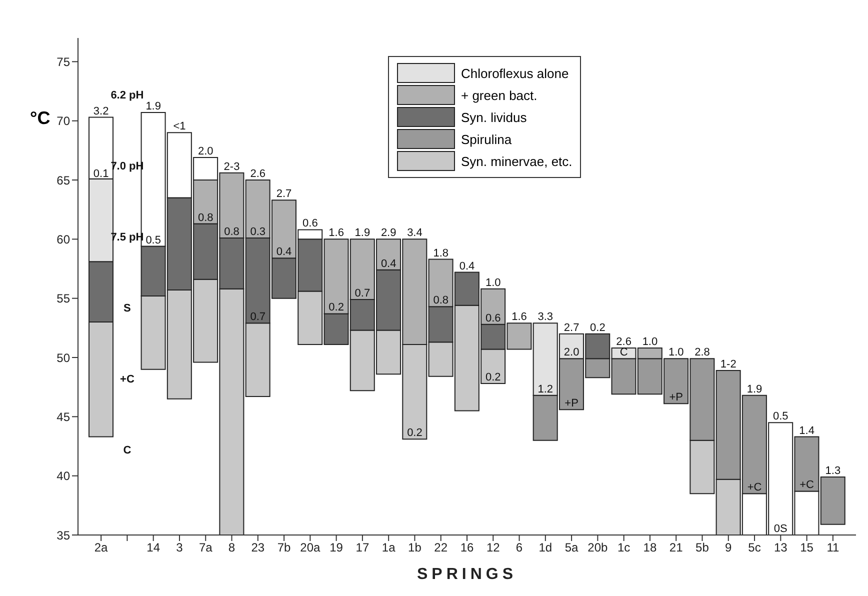 The image size is (868, 596). I want to click on x-tick-label: 2a, so click(101, 547).